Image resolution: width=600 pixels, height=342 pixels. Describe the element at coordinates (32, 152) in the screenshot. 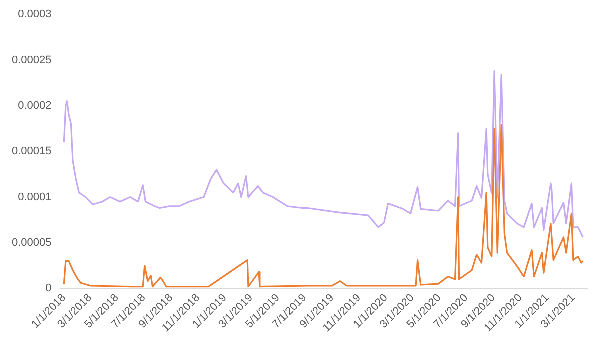

I see `y-tick-label: 0.00015` at that location.